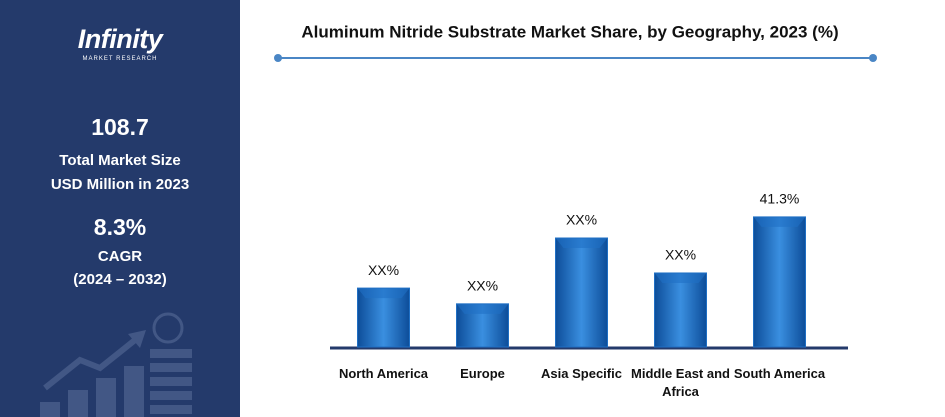 This screenshot has height=417, width=945. What do you see at coordinates (482, 373) in the screenshot?
I see `x-tick-label: Europe` at bounding box center [482, 373].